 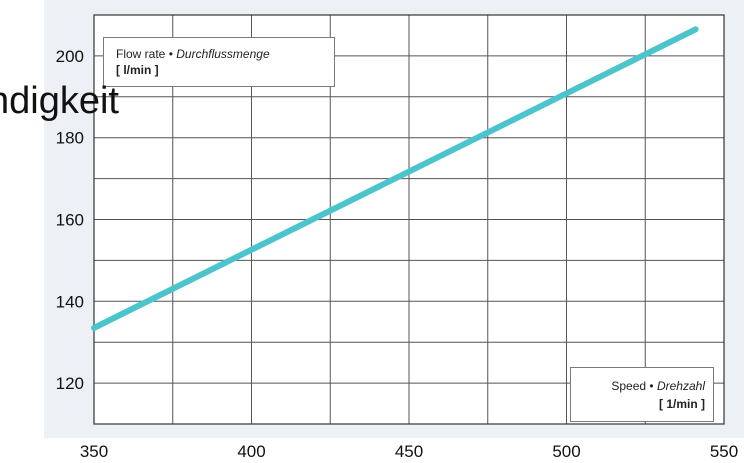 I want to click on overlay-caption-fragment: ndigkeit, so click(x=59, y=101).